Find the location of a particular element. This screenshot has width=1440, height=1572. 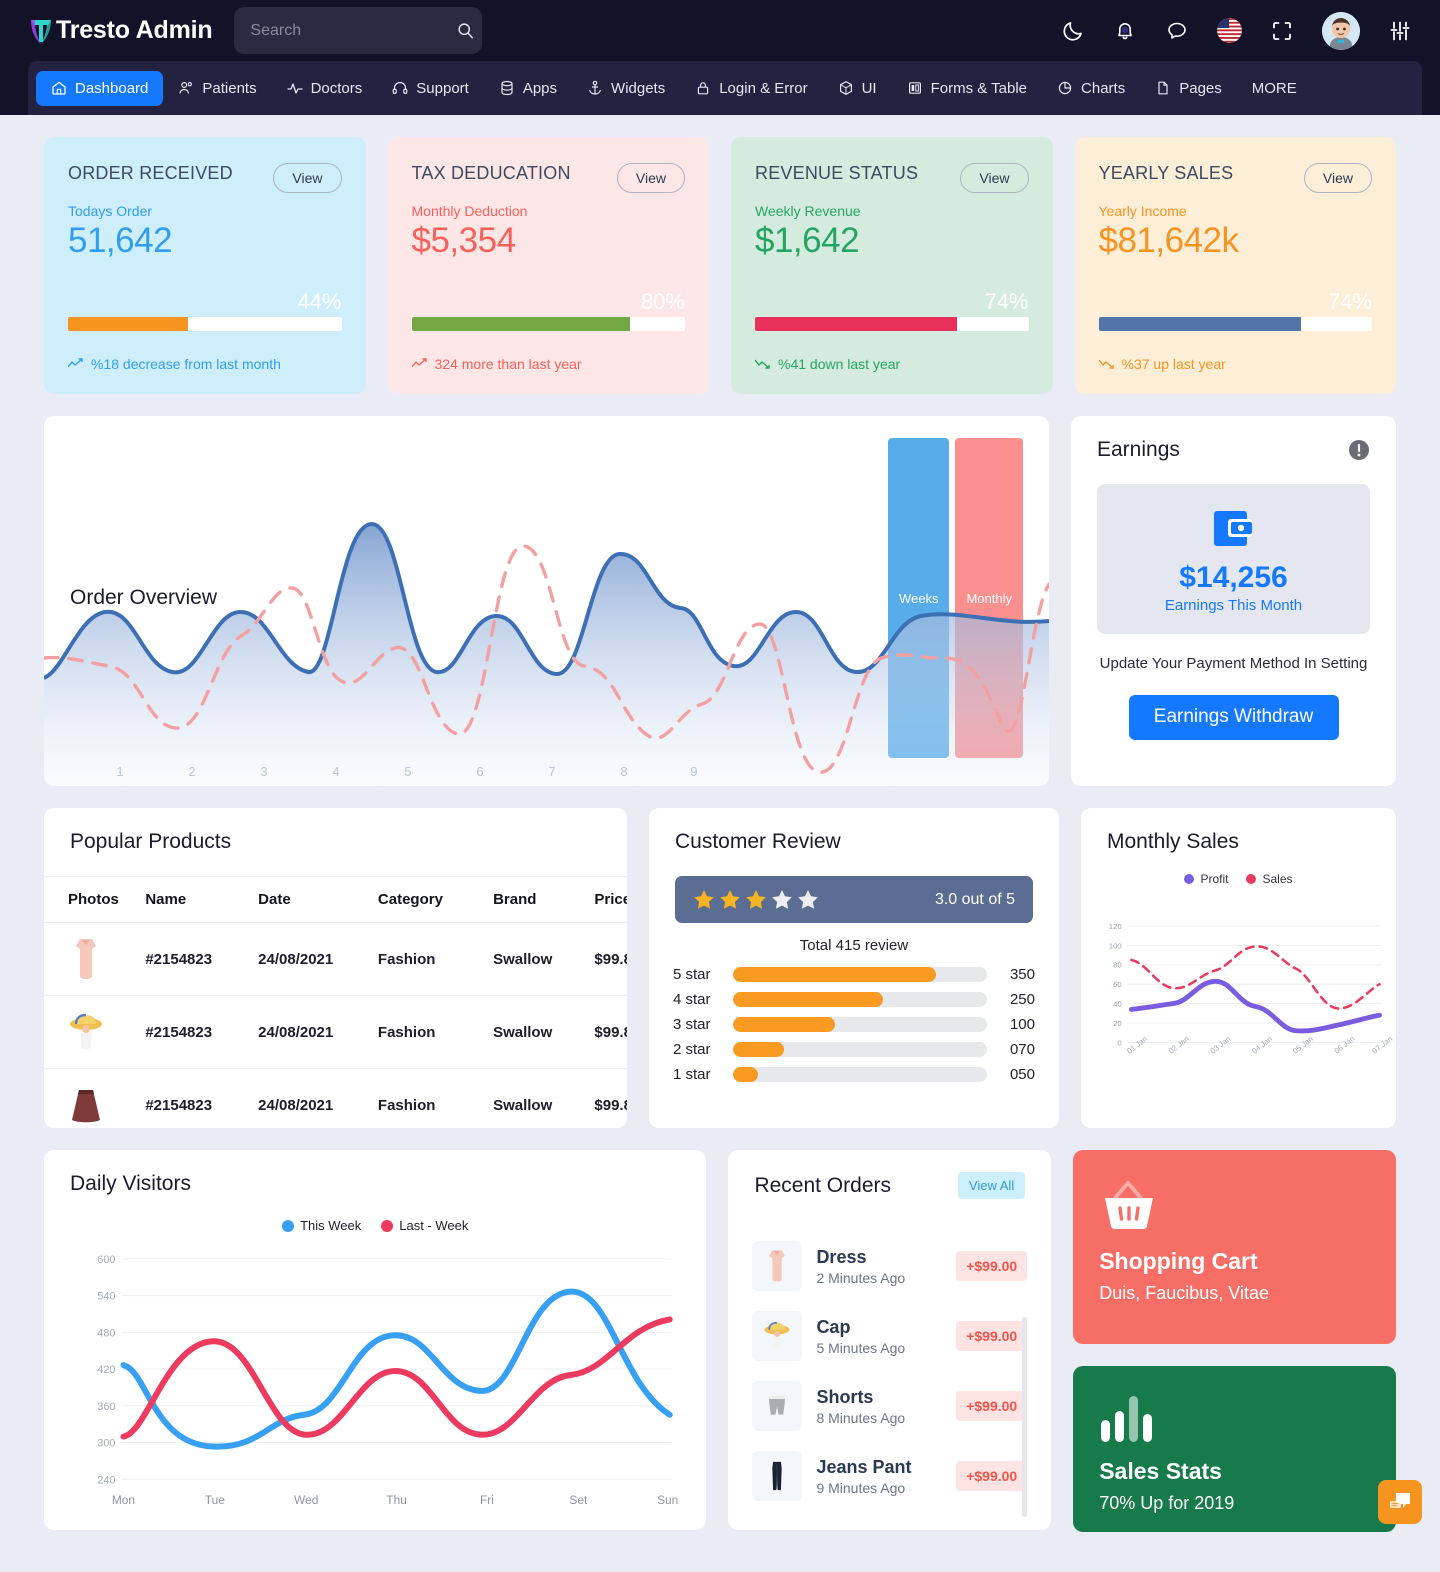

stat-card-header: ORDER RECEIVED View is located at coordinates (205, 178).